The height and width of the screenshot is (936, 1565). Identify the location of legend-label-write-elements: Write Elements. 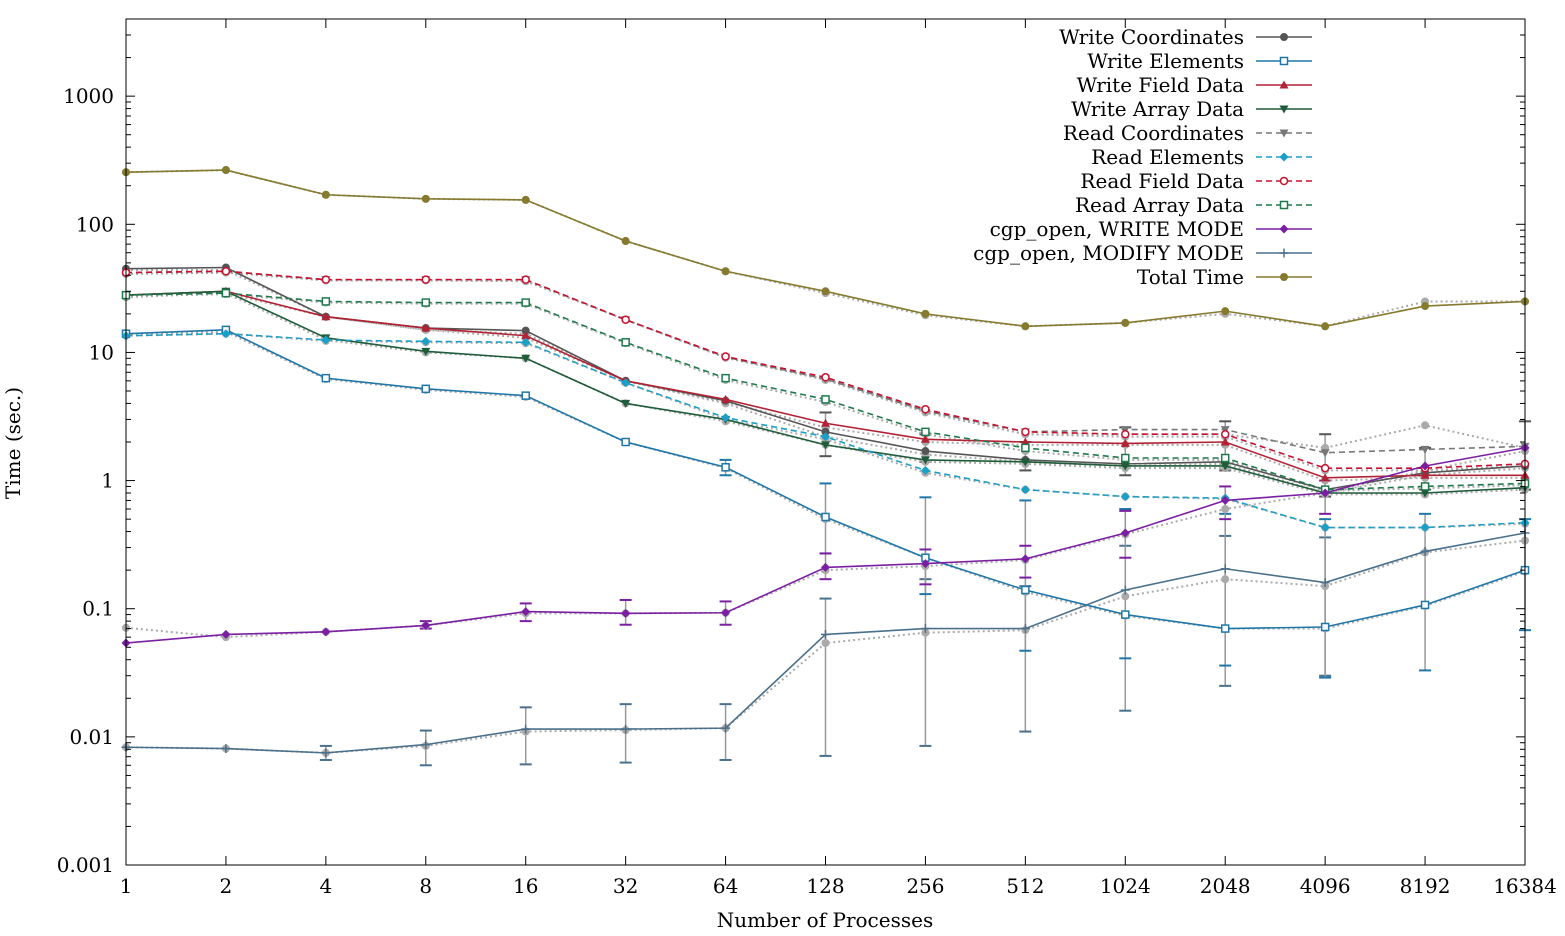
(1165, 61).